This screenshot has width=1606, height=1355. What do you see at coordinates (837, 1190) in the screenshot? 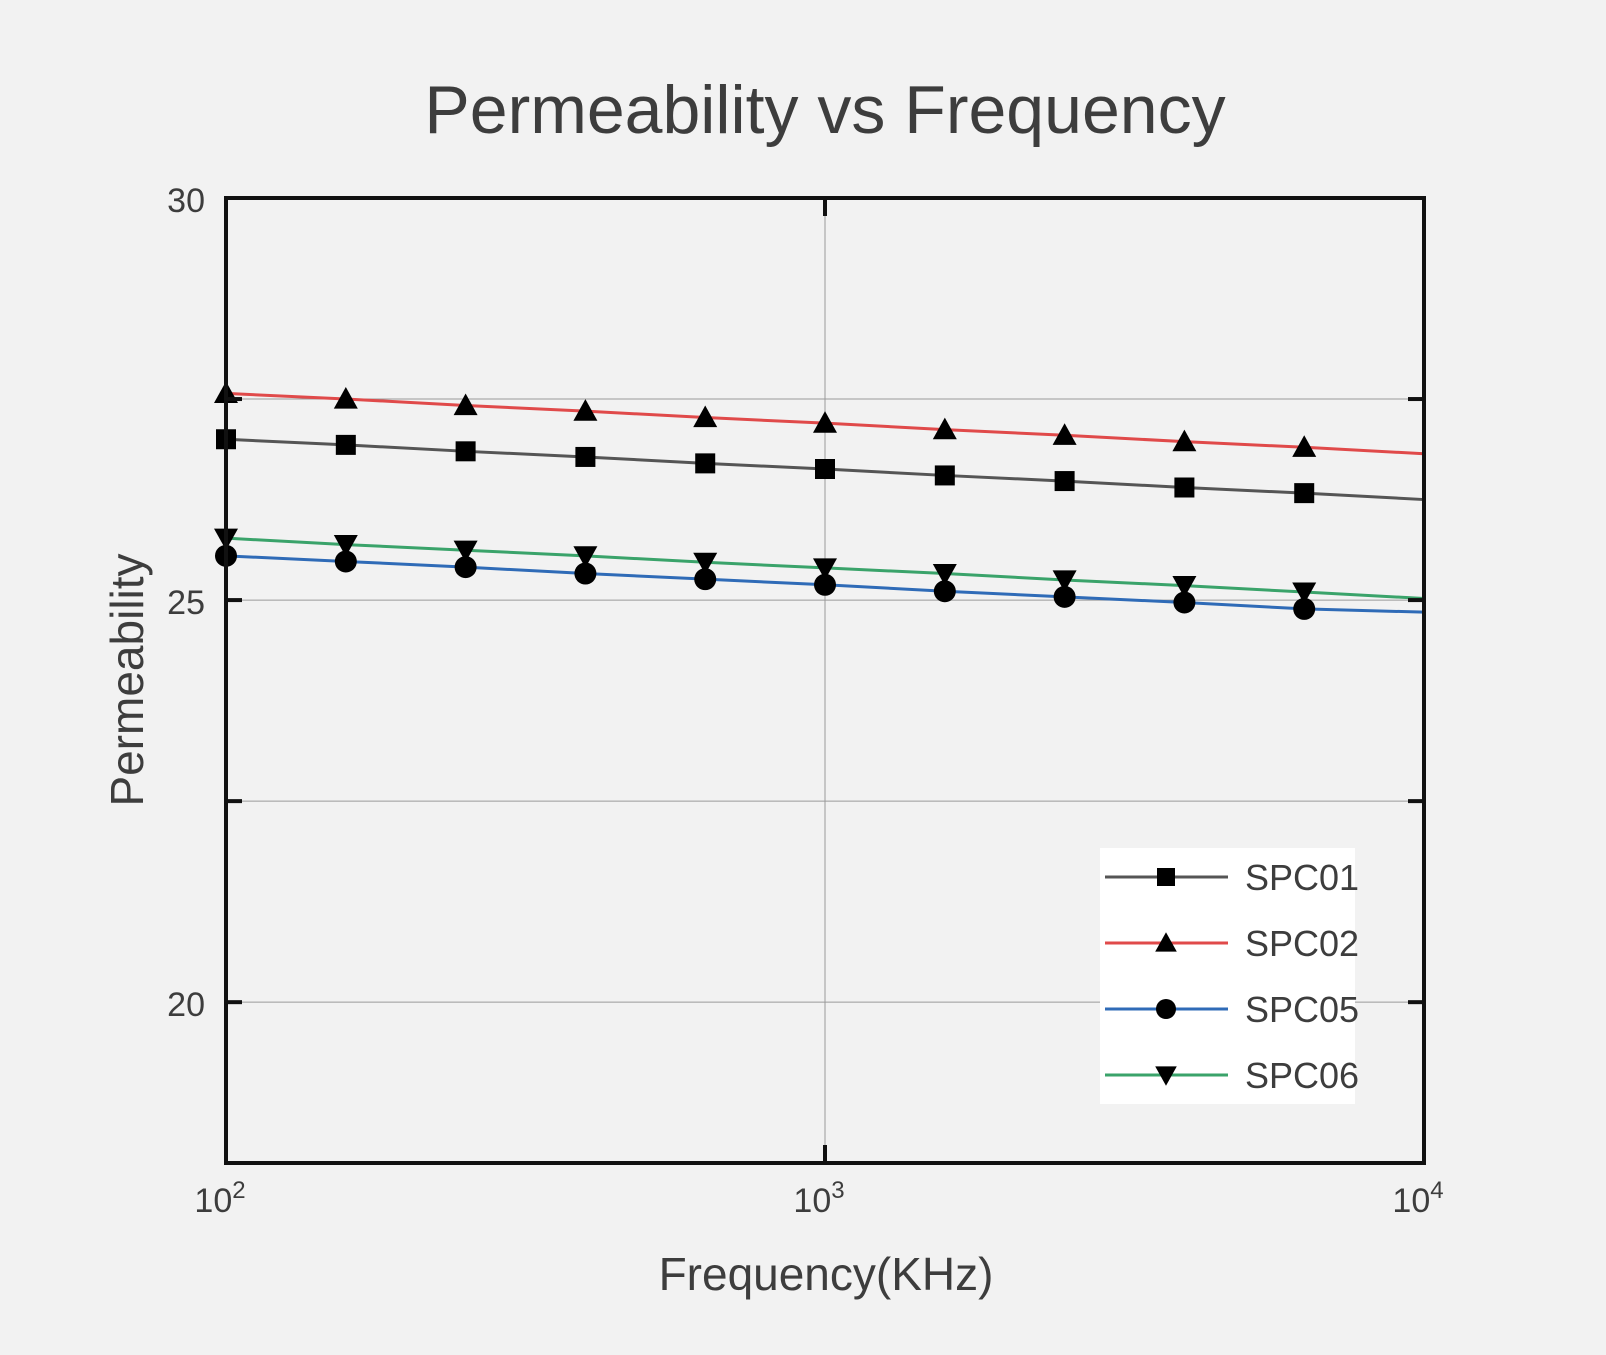
I see `x-tick-exponent: 3` at bounding box center [837, 1190].